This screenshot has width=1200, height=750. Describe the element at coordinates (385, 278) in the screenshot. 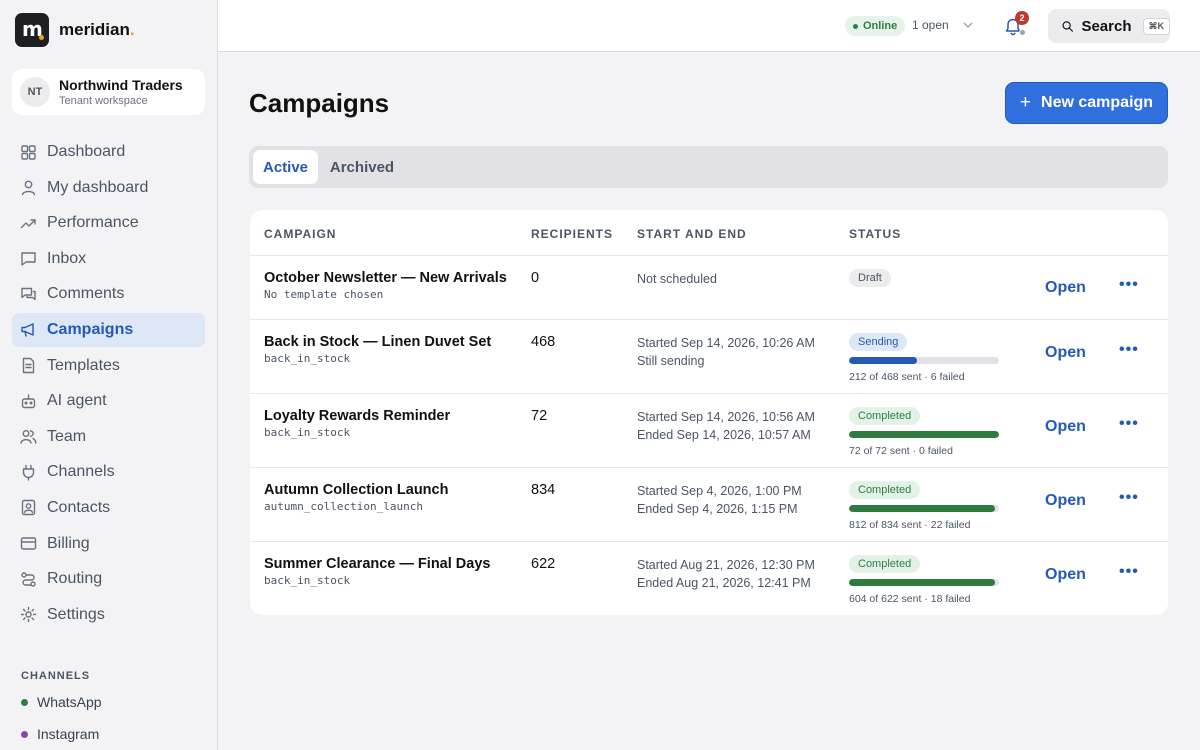

I see `campaign-name: October Newsletter — New Arrivals` at that location.